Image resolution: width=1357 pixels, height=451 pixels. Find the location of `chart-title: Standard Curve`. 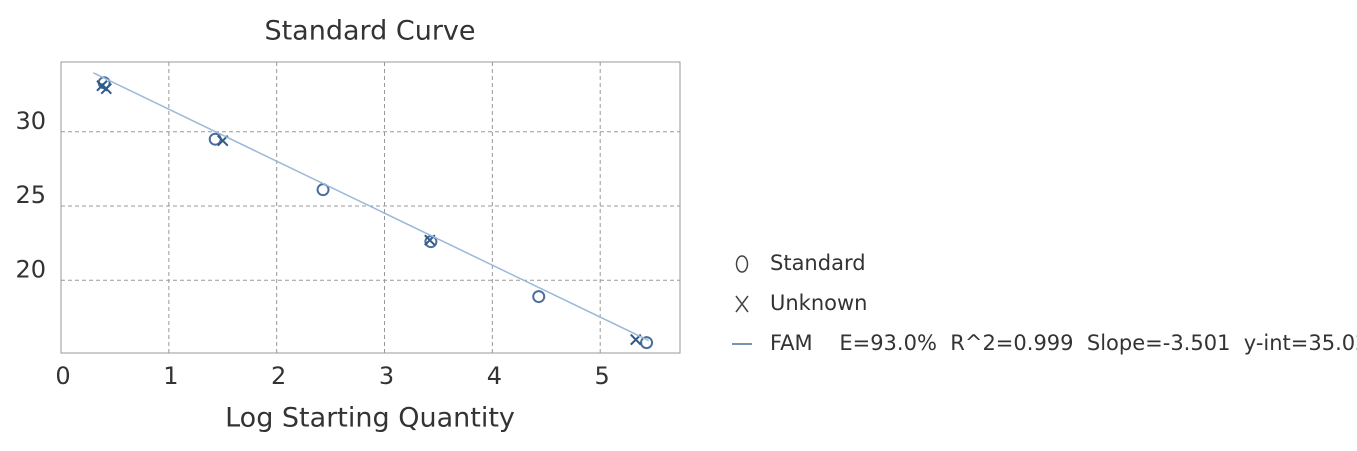

chart-title: Standard Curve is located at coordinates (369, 31).